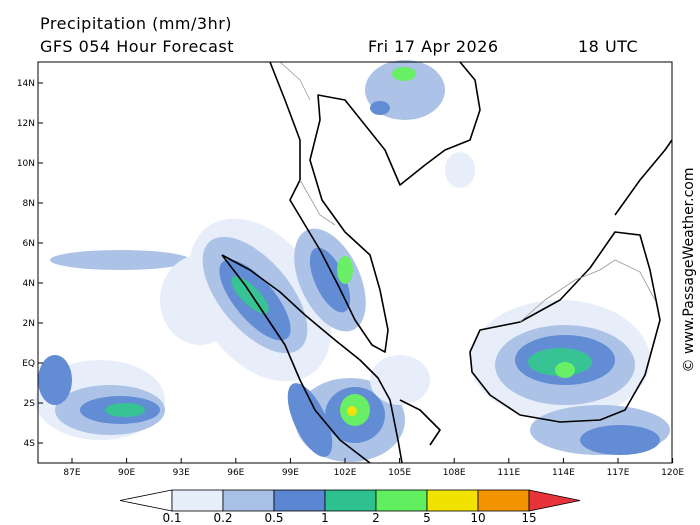 This screenshot has width=700, height=525. I want to click on colorbar-label: 2, so click(376, 518).